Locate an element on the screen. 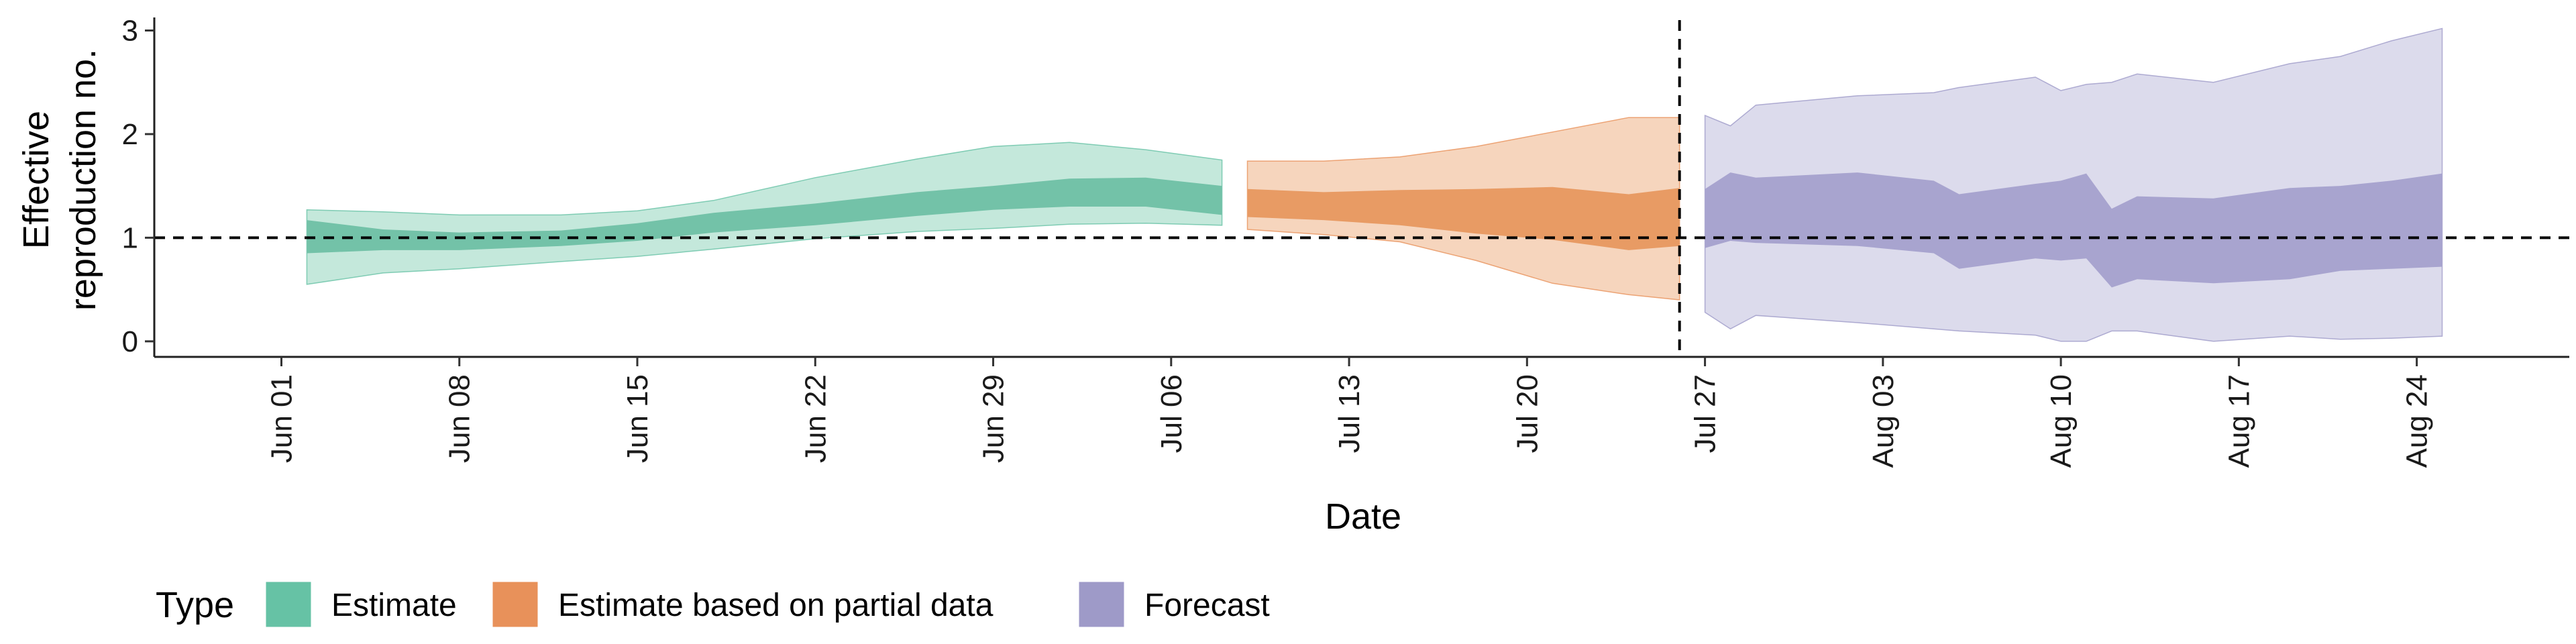 The width and height of the screenshot is (2576, 644). y-tick-label: 2 is located at coordinates (130, 134).